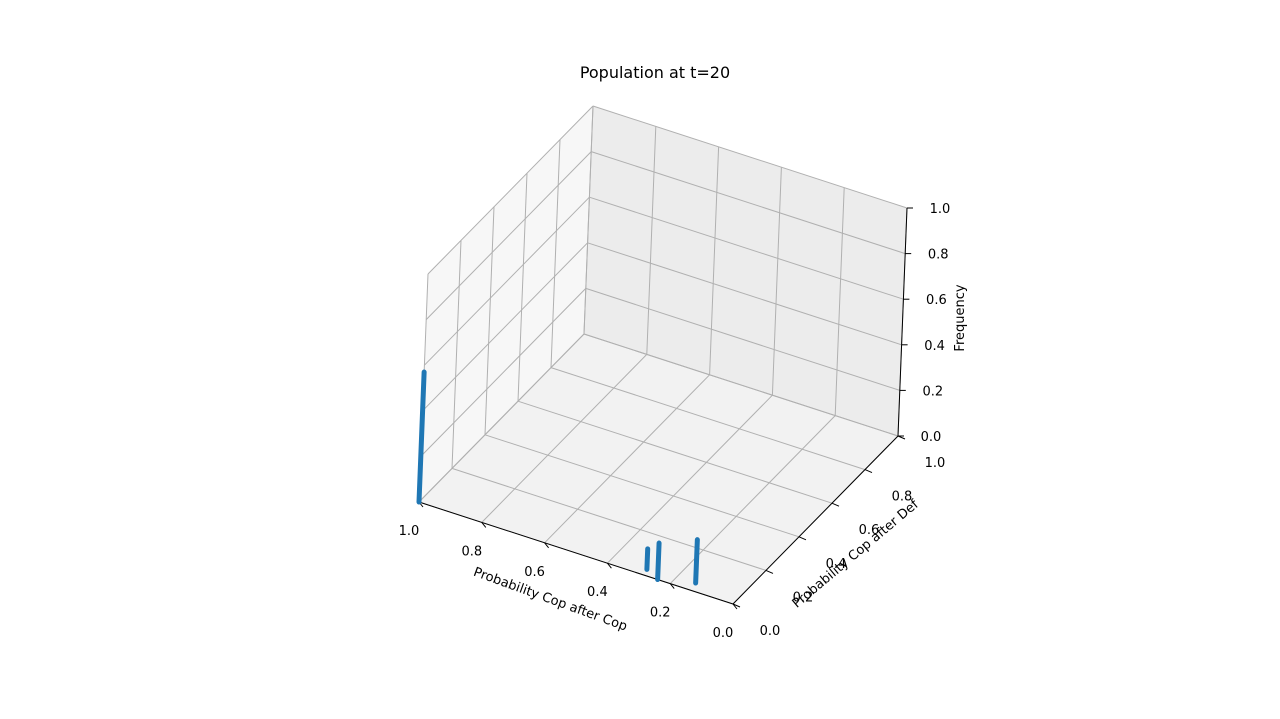  What do you see at coordinates (836, 564) in the screenshot?
I see `y-tick-label-2: 0.4` at bounding box center [836, 564].